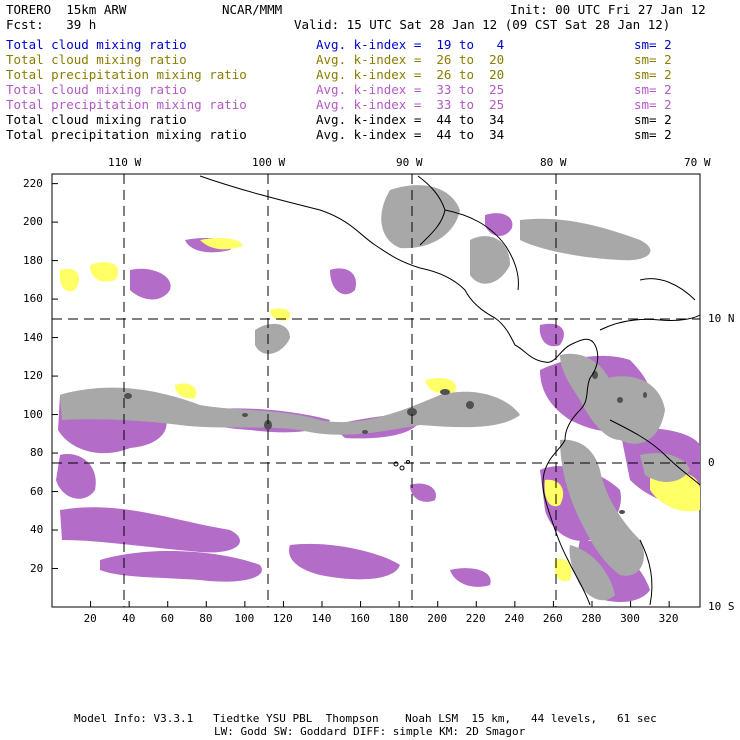 This screenshot has width=740, height=740. I want to click on y-tick-label: 220, so click(33, 183).